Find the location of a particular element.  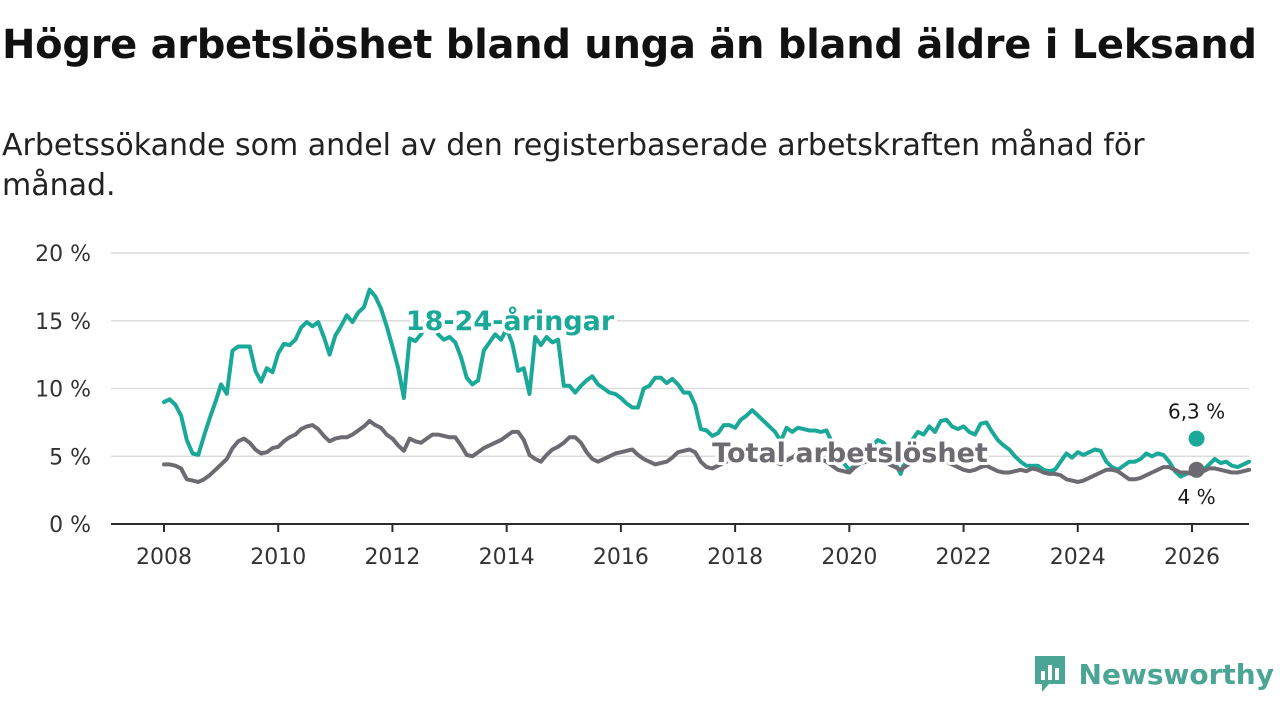

newsworthy-logo-icon is located at coordinates (1049, 674).